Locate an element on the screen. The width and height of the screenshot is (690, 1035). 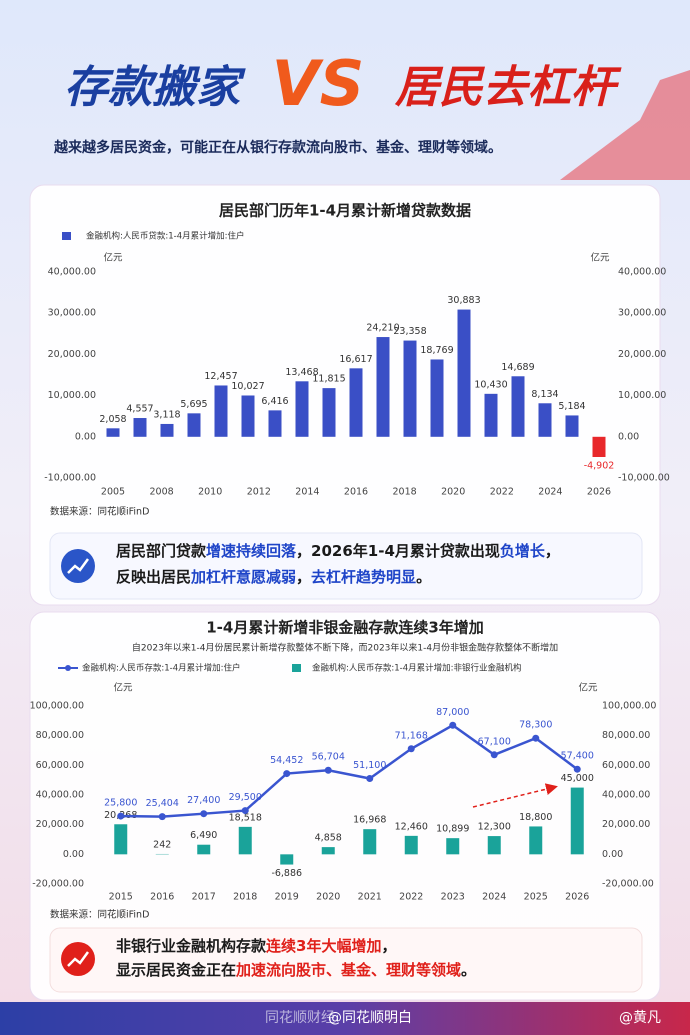
note-segment: 加速流向股市、基金、理财等领域 is located at coordinates (348, 970).